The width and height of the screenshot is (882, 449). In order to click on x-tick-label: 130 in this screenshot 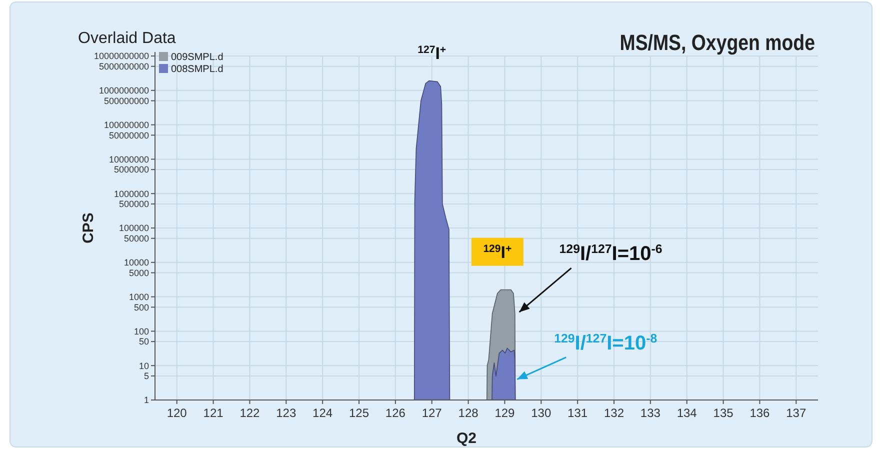, I will do `click(541, 413)`.